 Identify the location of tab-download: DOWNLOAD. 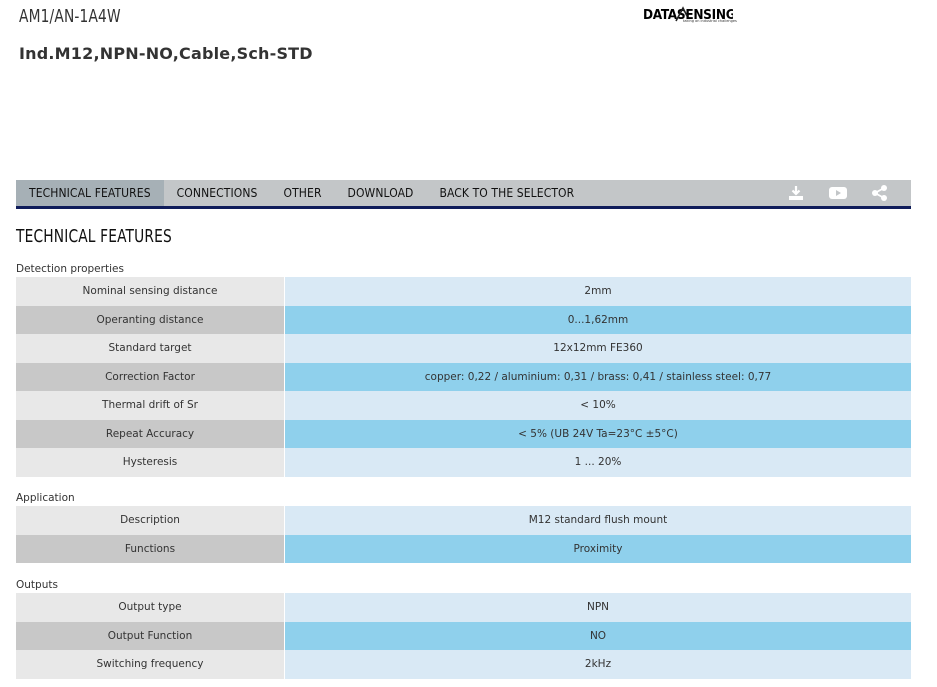
(380, 193).